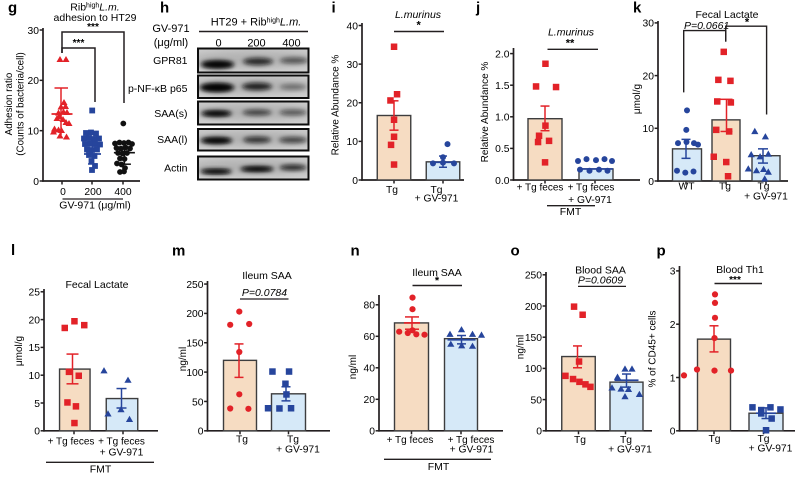 Image resolution: width=800 pixels, height=480 pixels. Describe the element at coordinates (37, 404) in the screenshot. I see `svg-text: 5` at that location.